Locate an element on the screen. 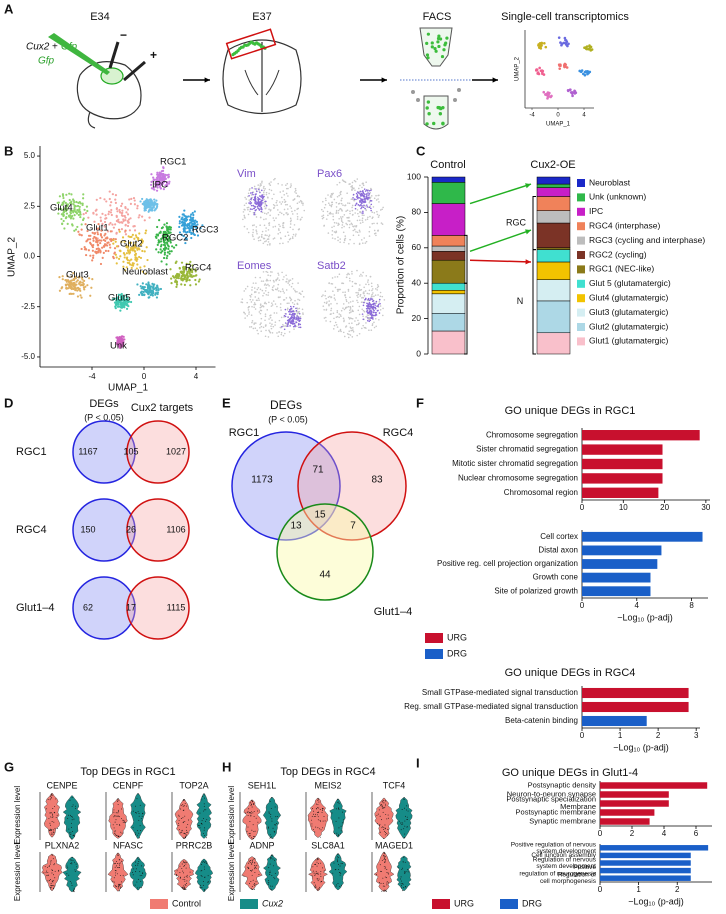 This screenshot has height=914, width=726. x-tick-label: 3 is located at coordinates (696, 735).